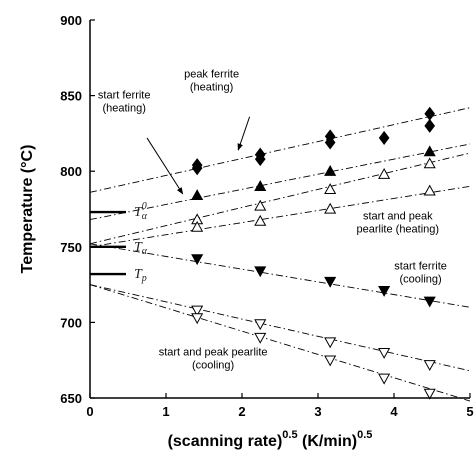 Image resolution: width=476 pixels, height=464 pixels. What do you see at coordinates (241, 411) in the screenshot?
I see `x-tick-label: 2` at bounding box center [241, 411].